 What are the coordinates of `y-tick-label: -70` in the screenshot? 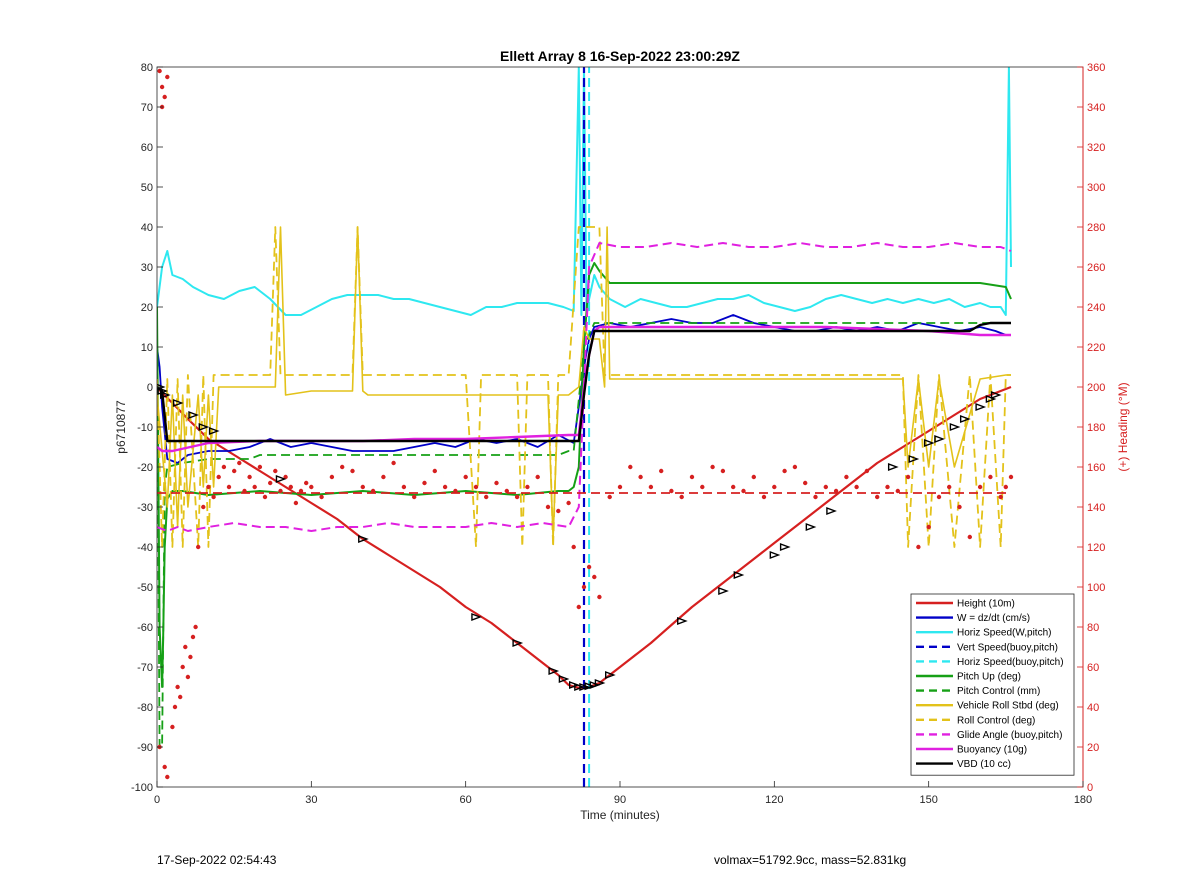 It's located at (145, 668).